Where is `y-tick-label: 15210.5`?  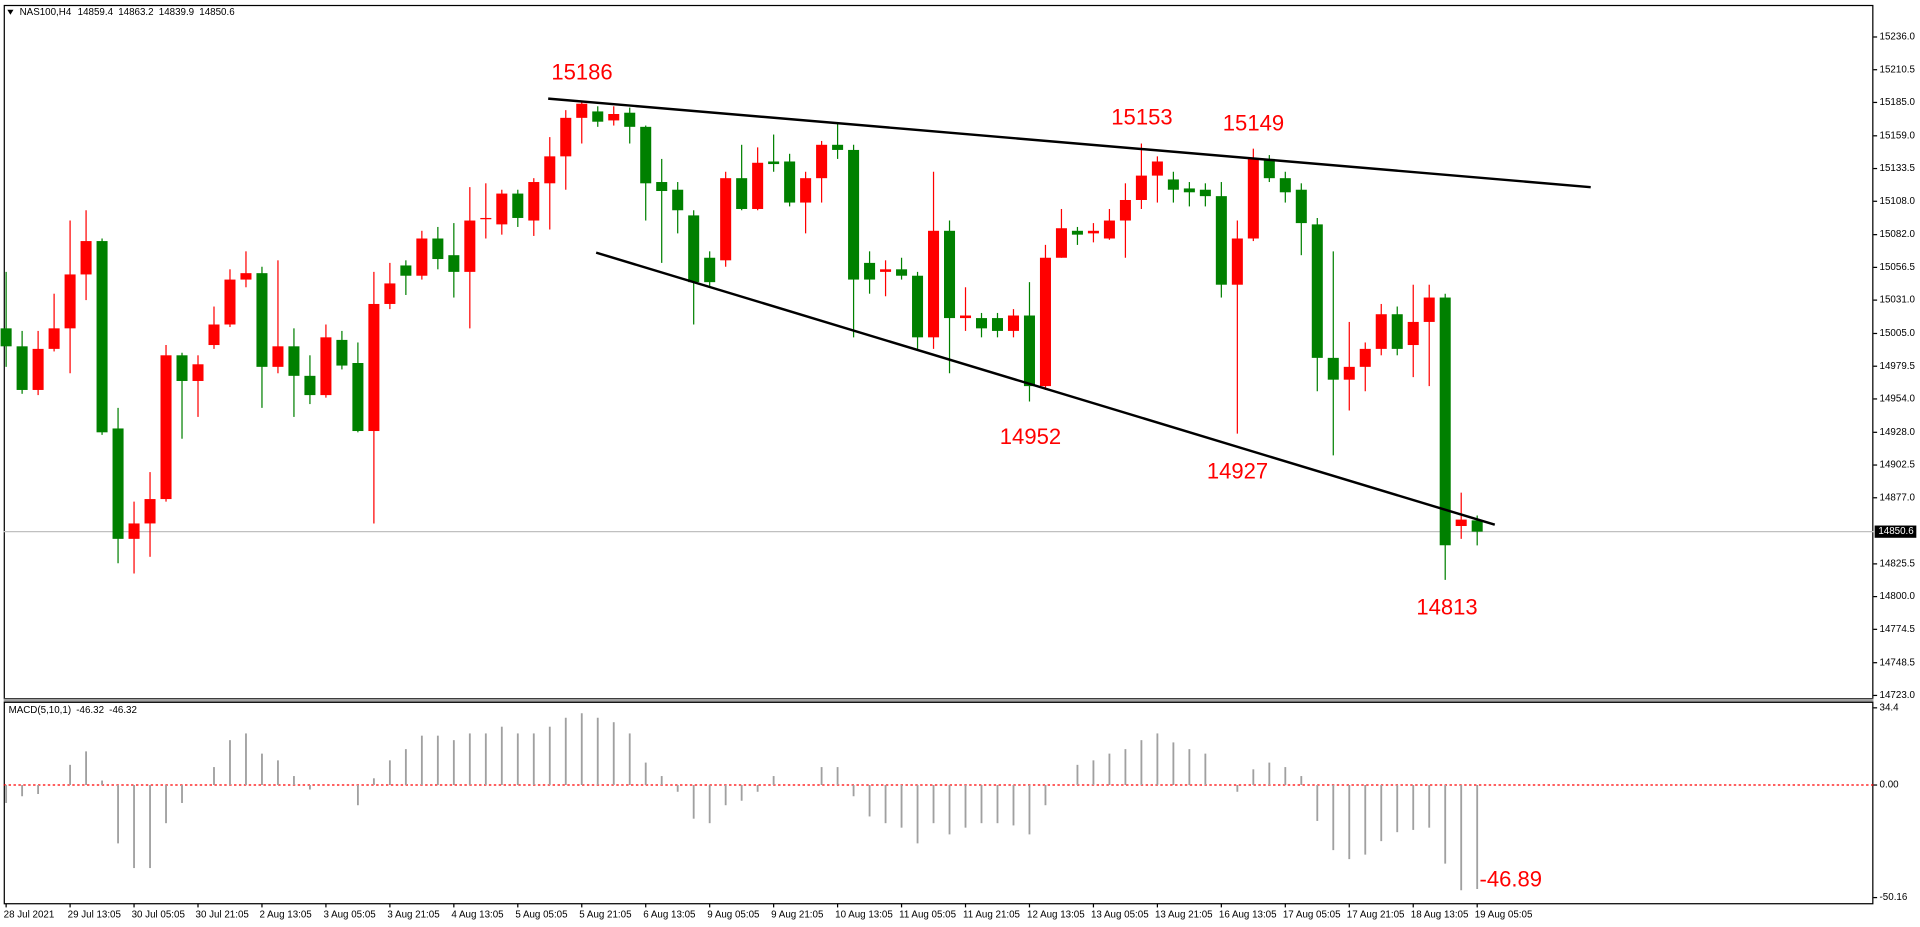 y-tick-label: 15210.5 is located at coordinates (1898, 69).